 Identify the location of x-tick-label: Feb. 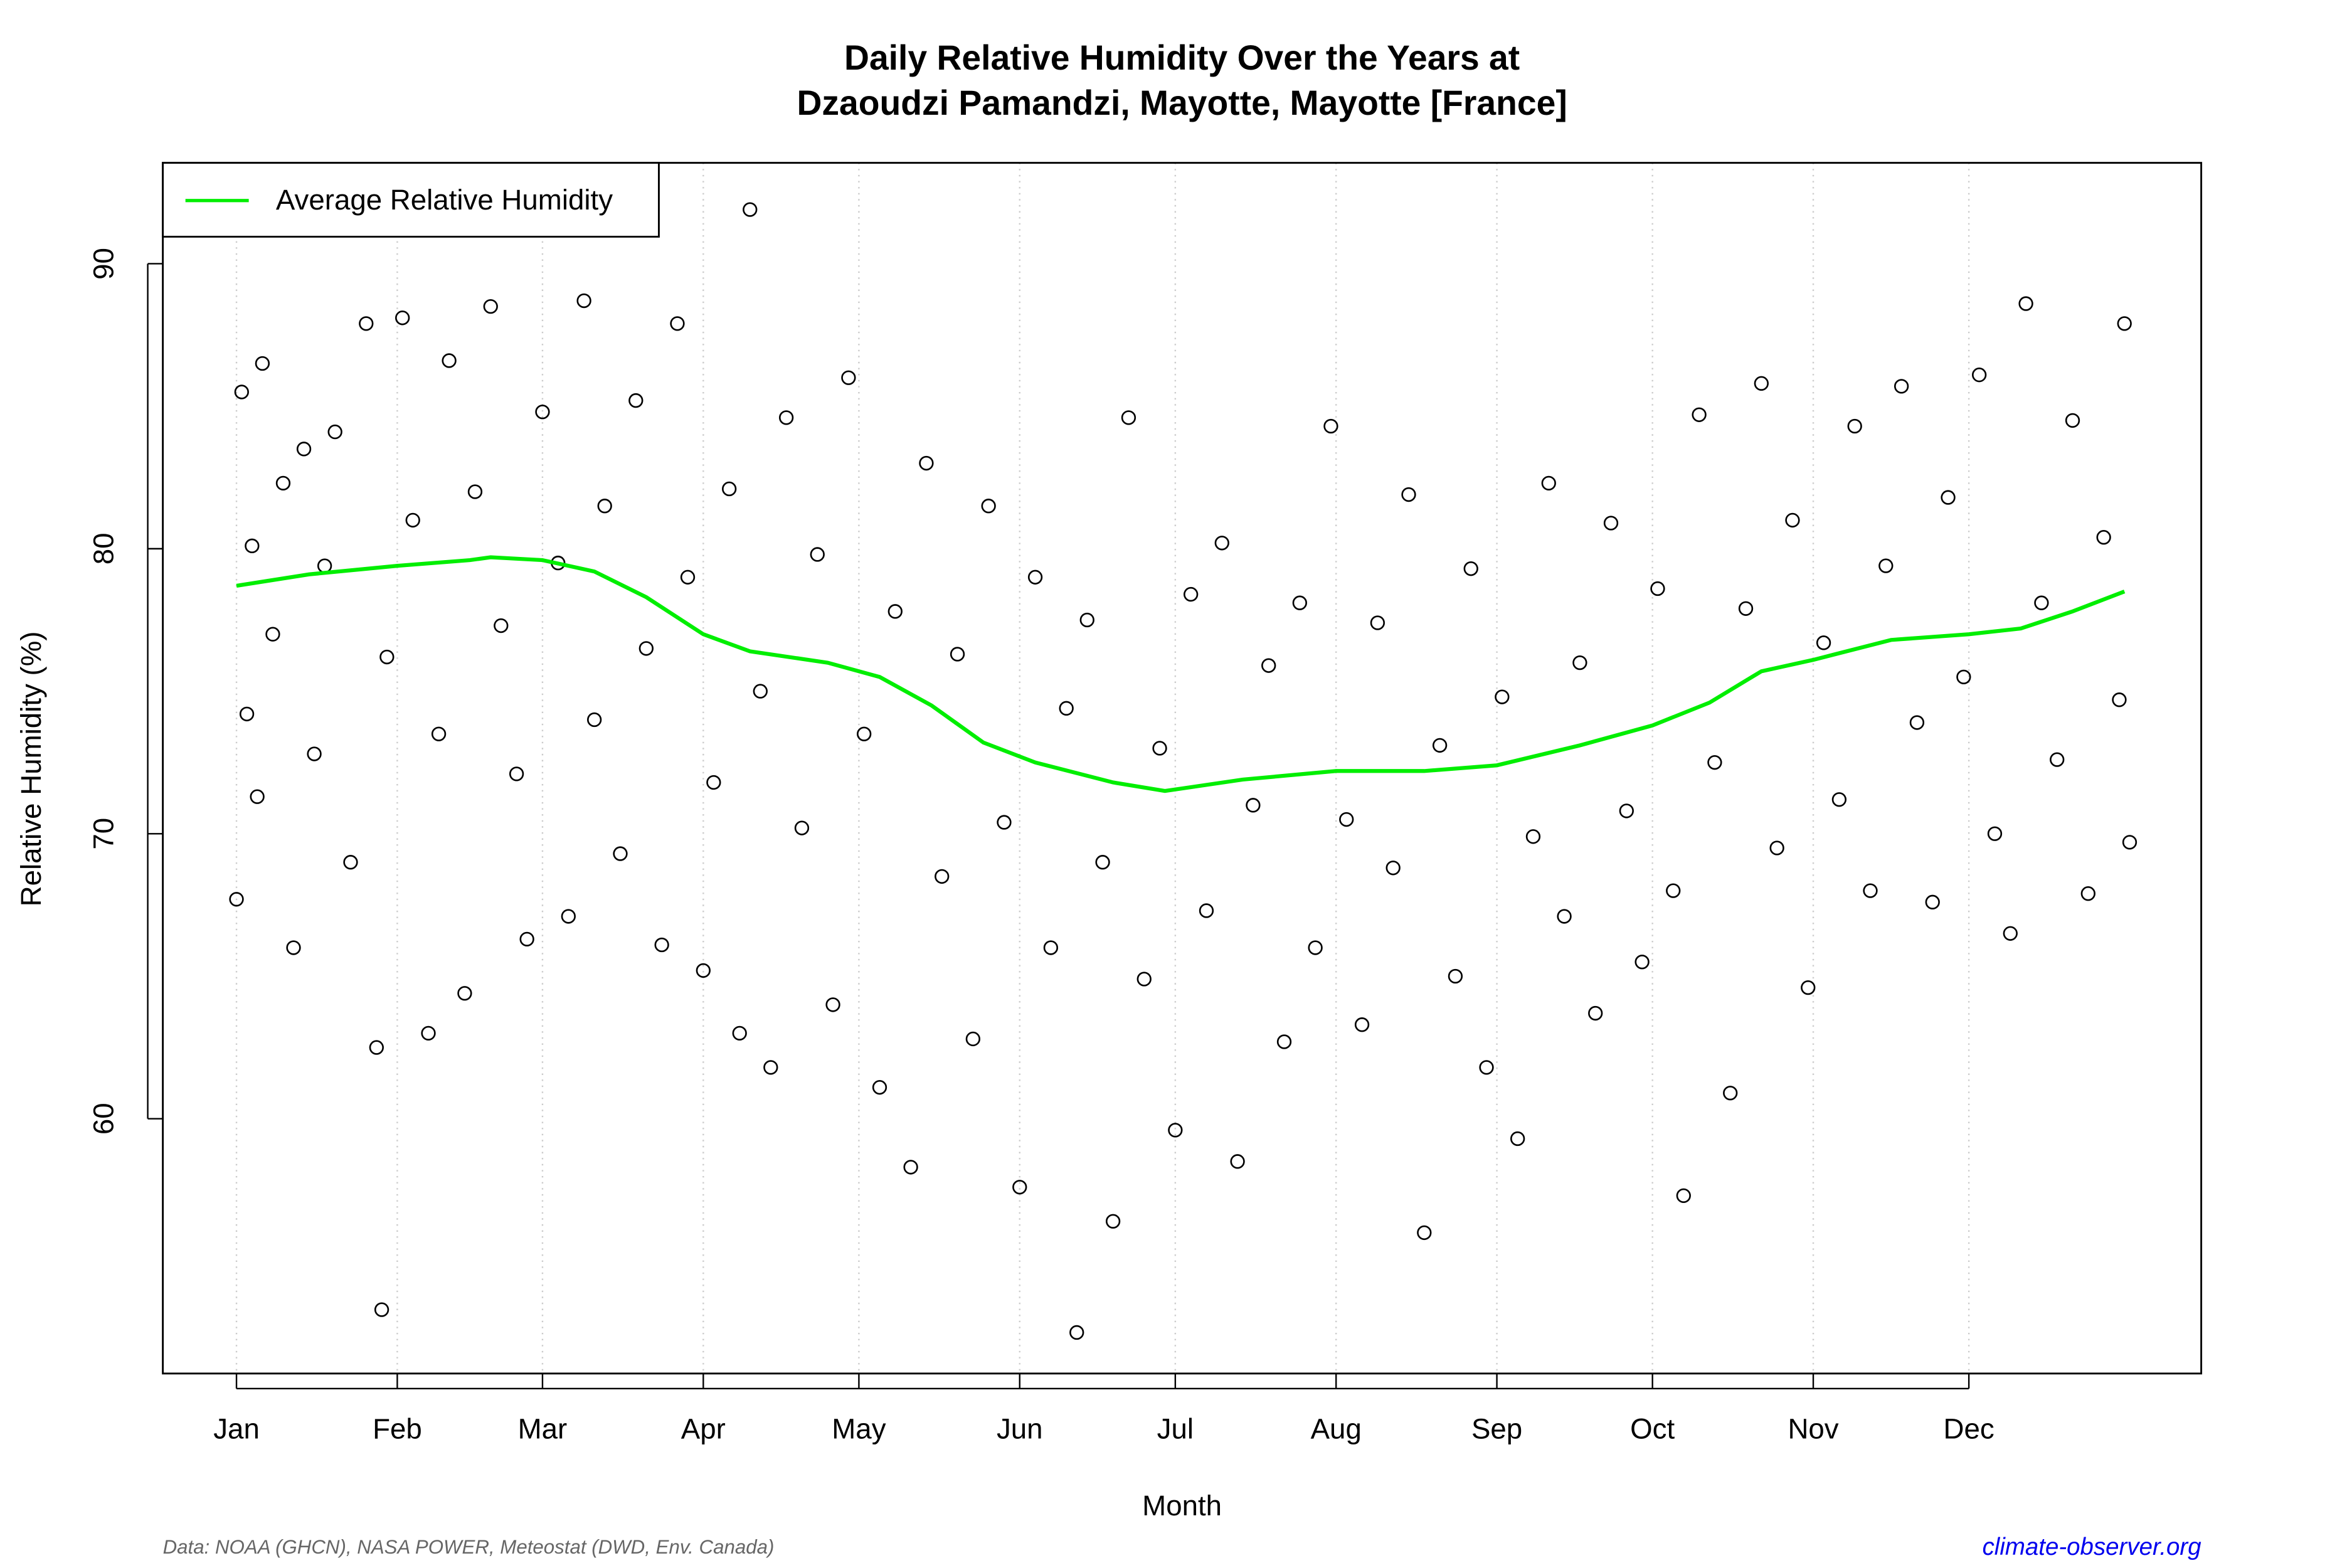
(397, 1428).